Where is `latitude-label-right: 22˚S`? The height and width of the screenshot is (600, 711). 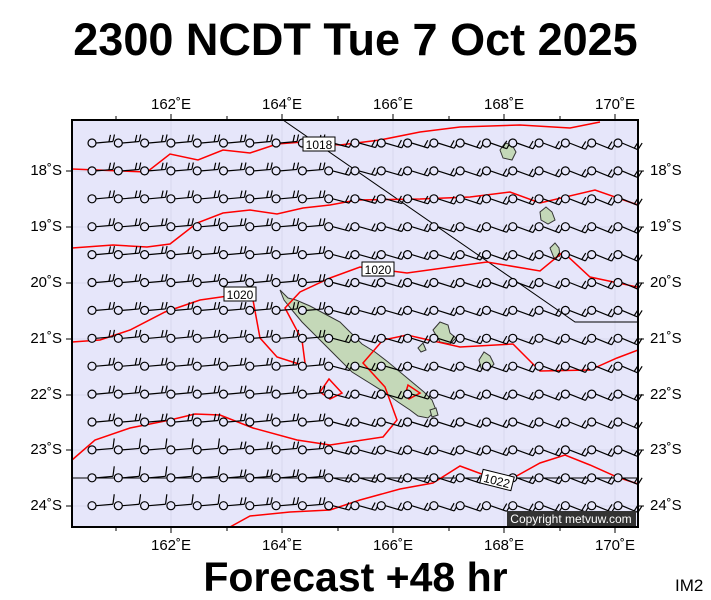 latitude-label-right: 22˚S is located at coordinates (666, 394).